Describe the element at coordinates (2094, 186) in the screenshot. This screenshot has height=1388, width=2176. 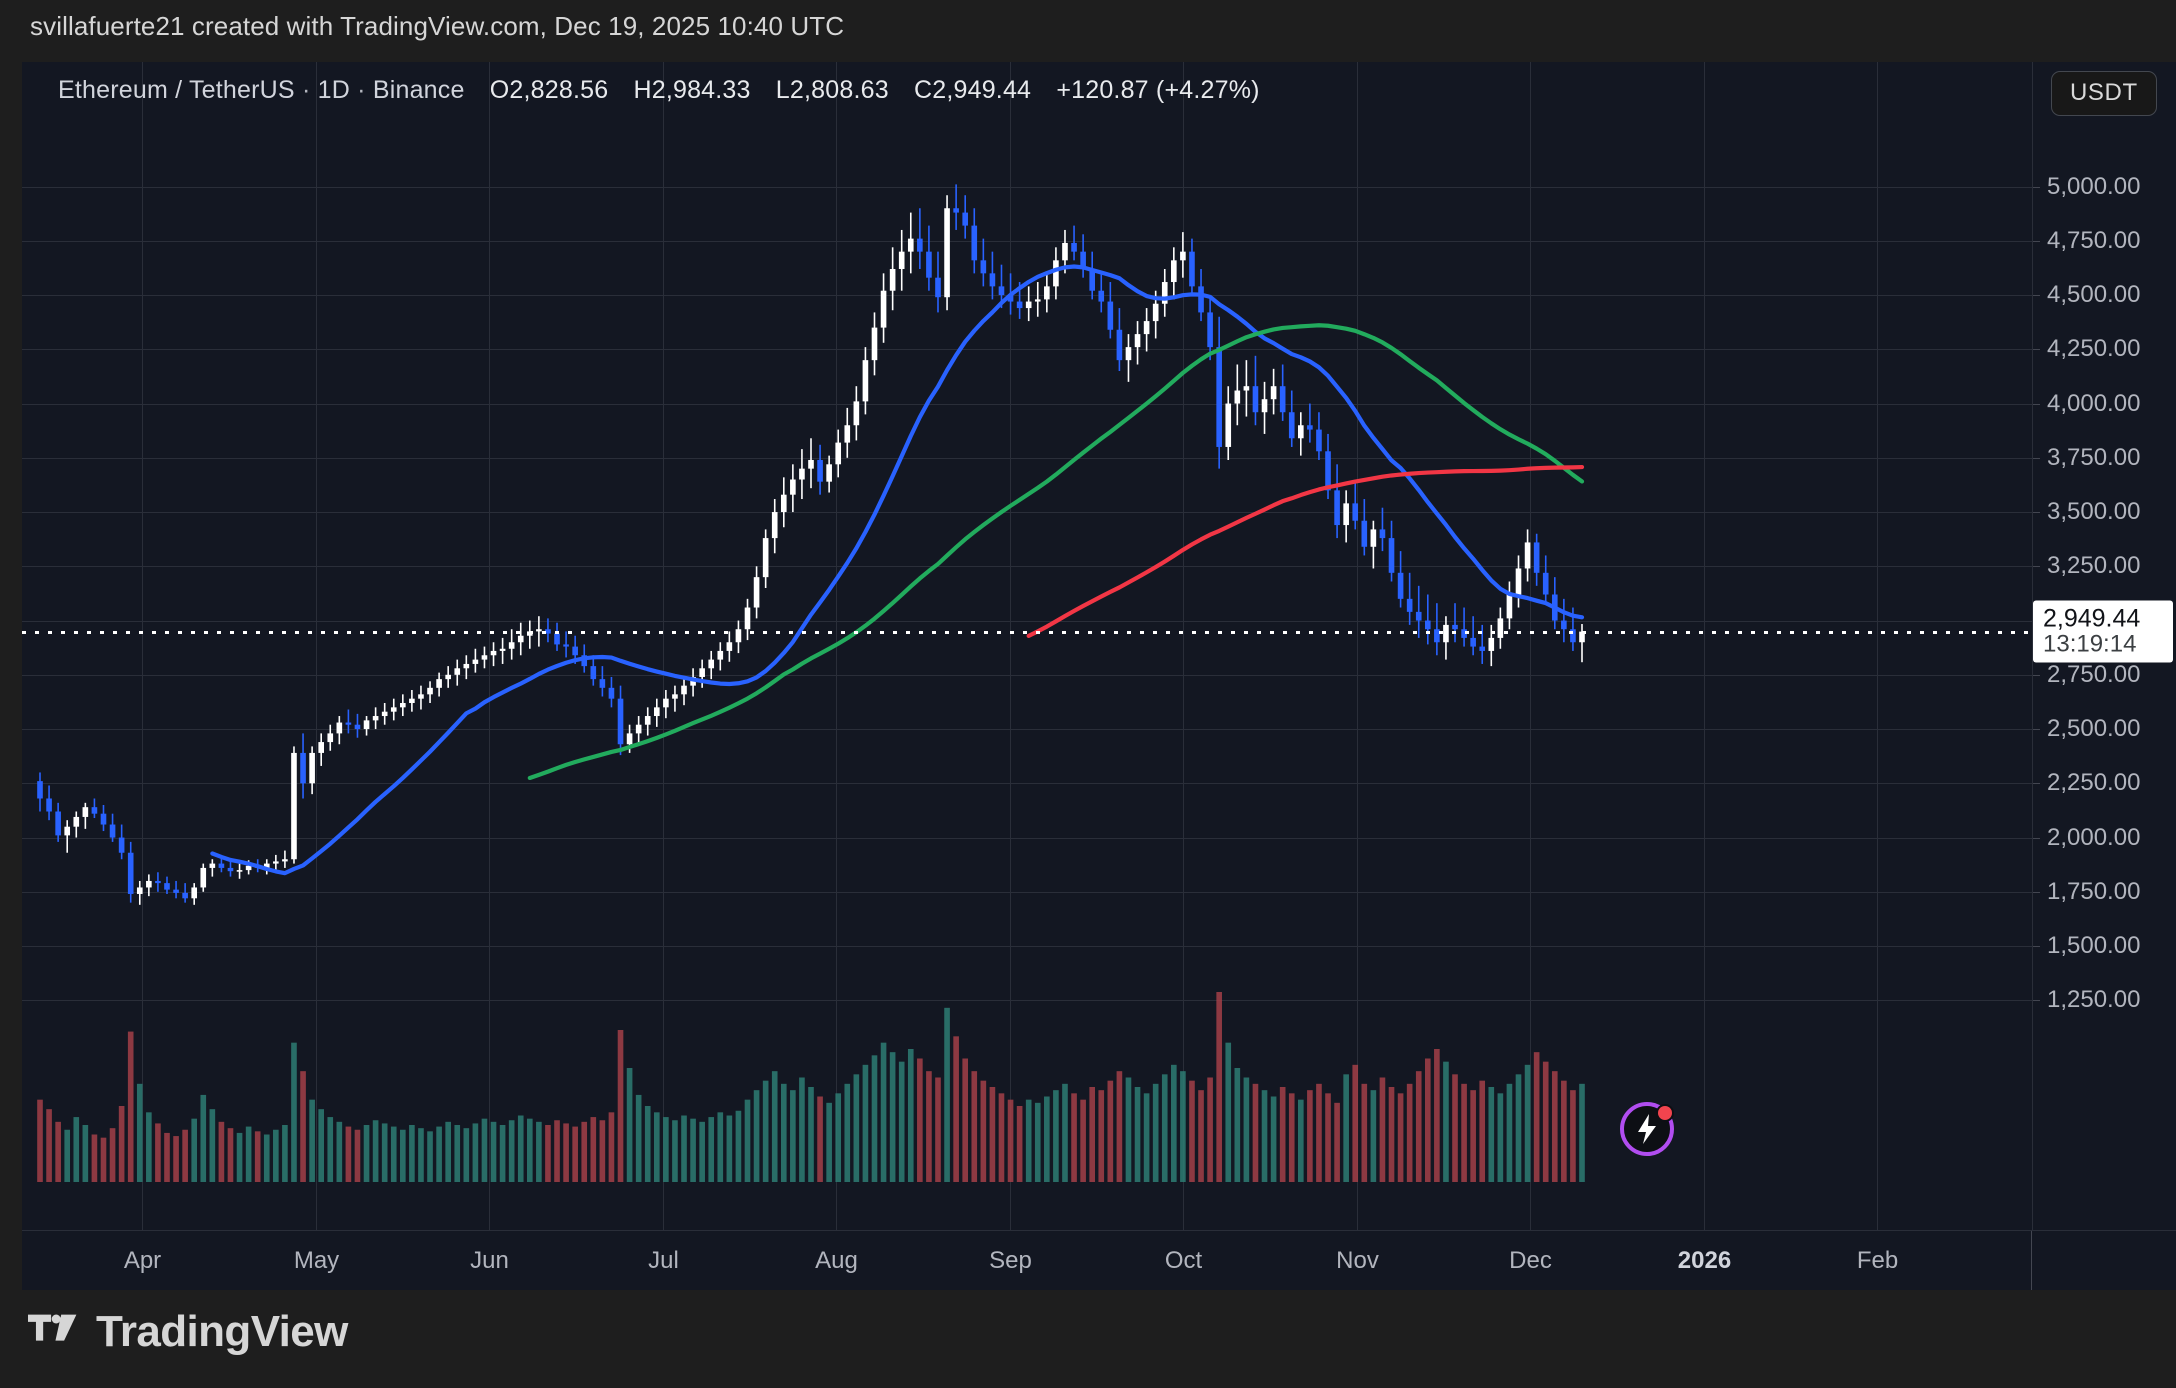
I see `price-tick: 5,000.00` at that location.